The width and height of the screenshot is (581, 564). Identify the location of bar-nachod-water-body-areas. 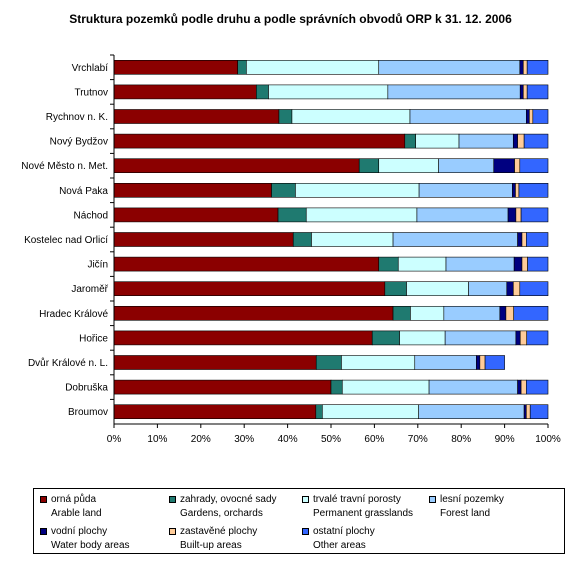
(512, 215).